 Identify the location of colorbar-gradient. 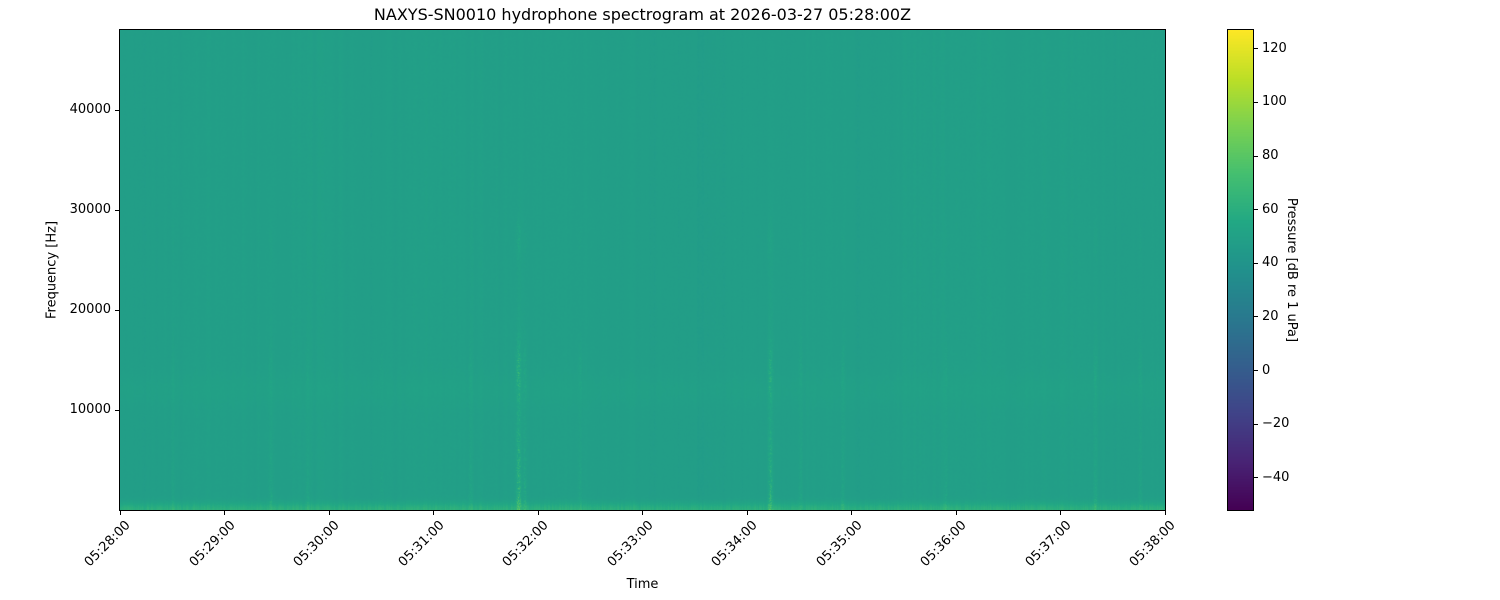
(1240, 270).